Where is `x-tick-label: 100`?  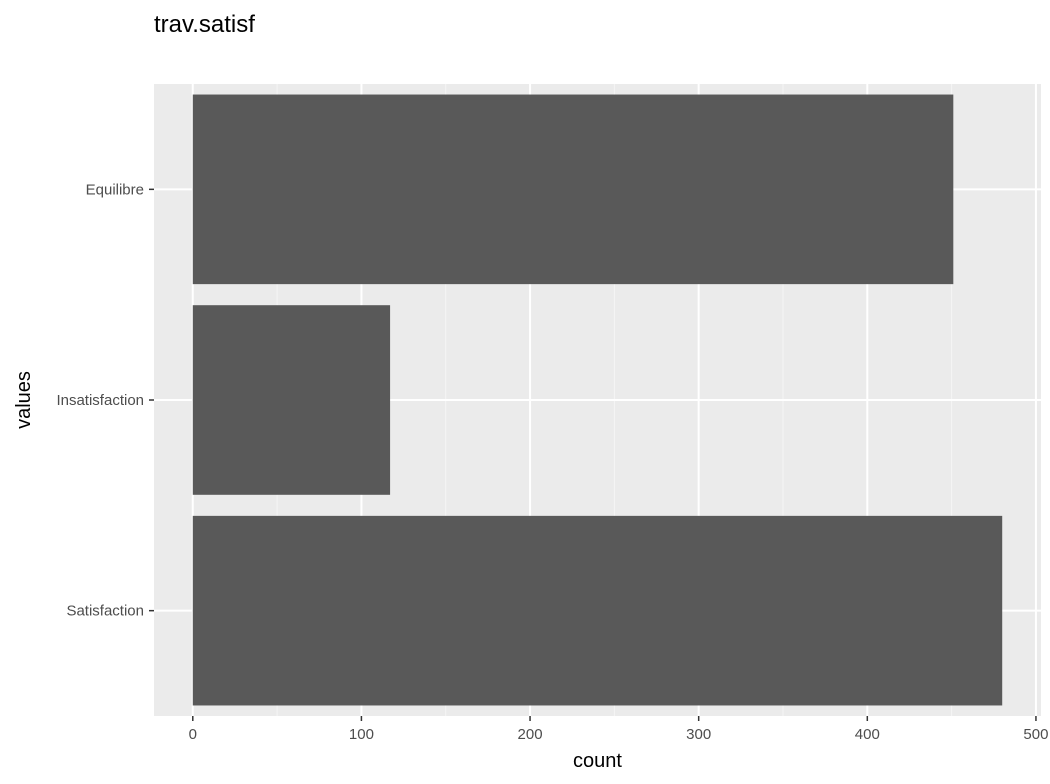
x-tick-label: 100 is located at coordinates (361, 734).